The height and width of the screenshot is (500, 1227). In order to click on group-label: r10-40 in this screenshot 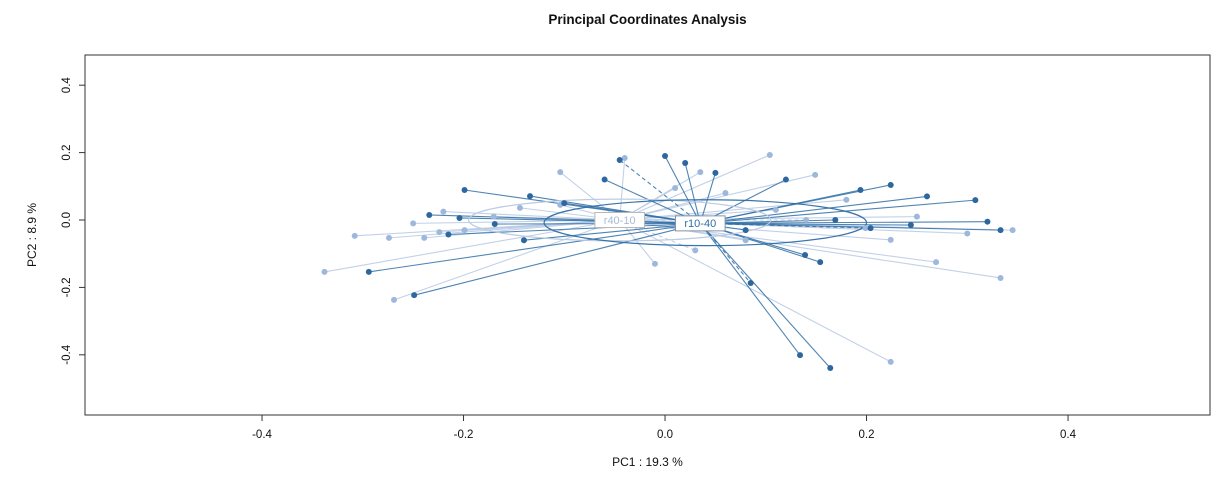, I will do `click(700, 224)`.